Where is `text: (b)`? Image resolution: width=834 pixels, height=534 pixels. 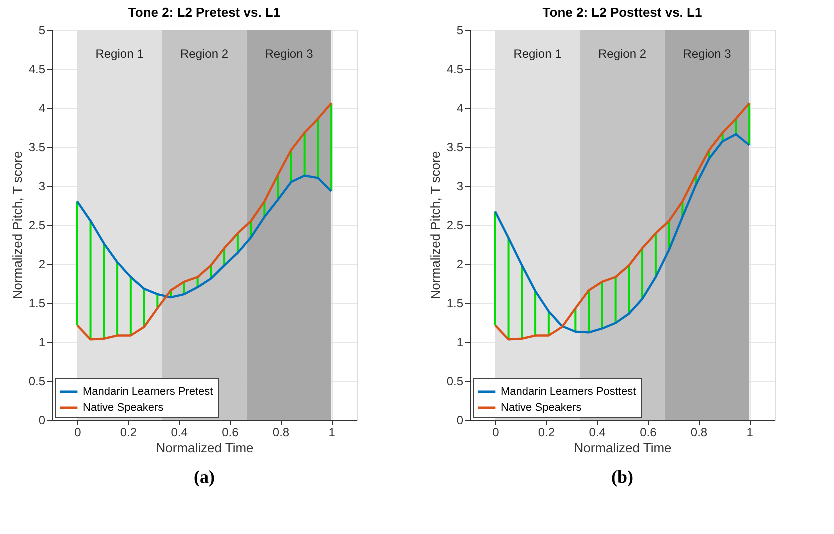
text: (b) is located at coordinates (623, 477).